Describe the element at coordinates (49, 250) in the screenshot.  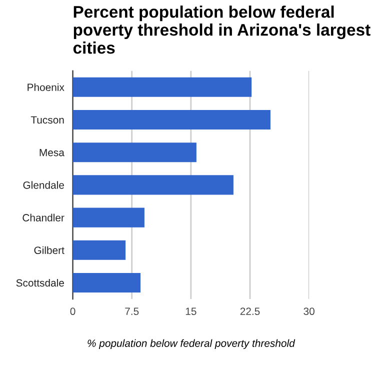
I see `y-tick-label: Gilbert` at that location.